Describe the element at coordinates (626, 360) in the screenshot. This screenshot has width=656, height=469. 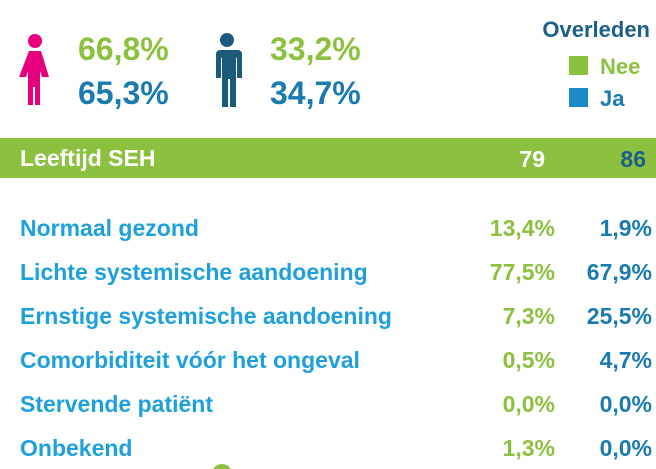
I see `row-ja: 4,7%` at that location.